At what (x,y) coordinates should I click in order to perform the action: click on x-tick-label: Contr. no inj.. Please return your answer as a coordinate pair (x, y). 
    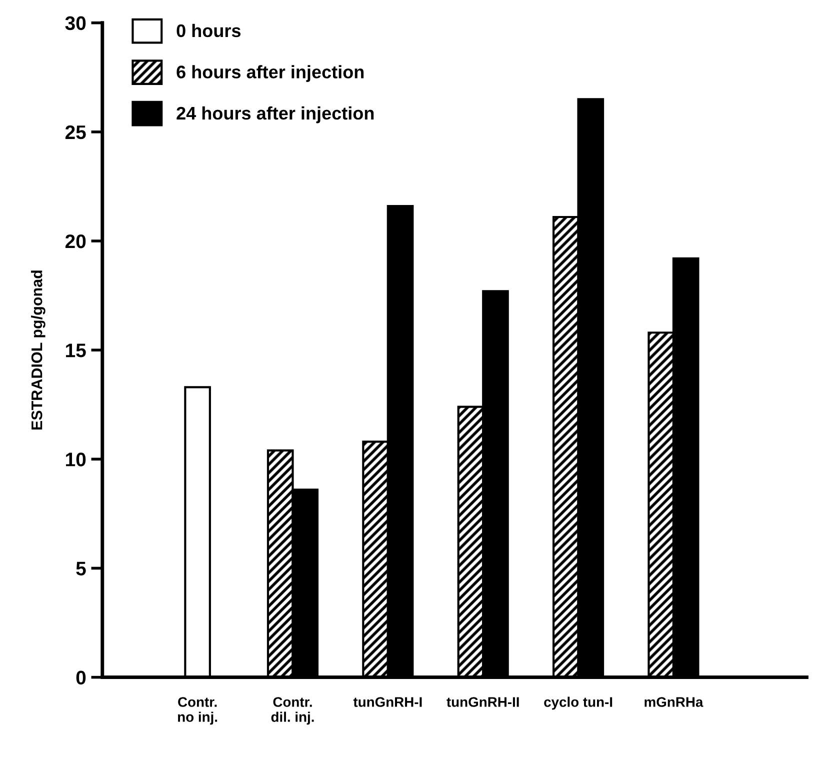
    Looking at the image, I should click on (198, 711).